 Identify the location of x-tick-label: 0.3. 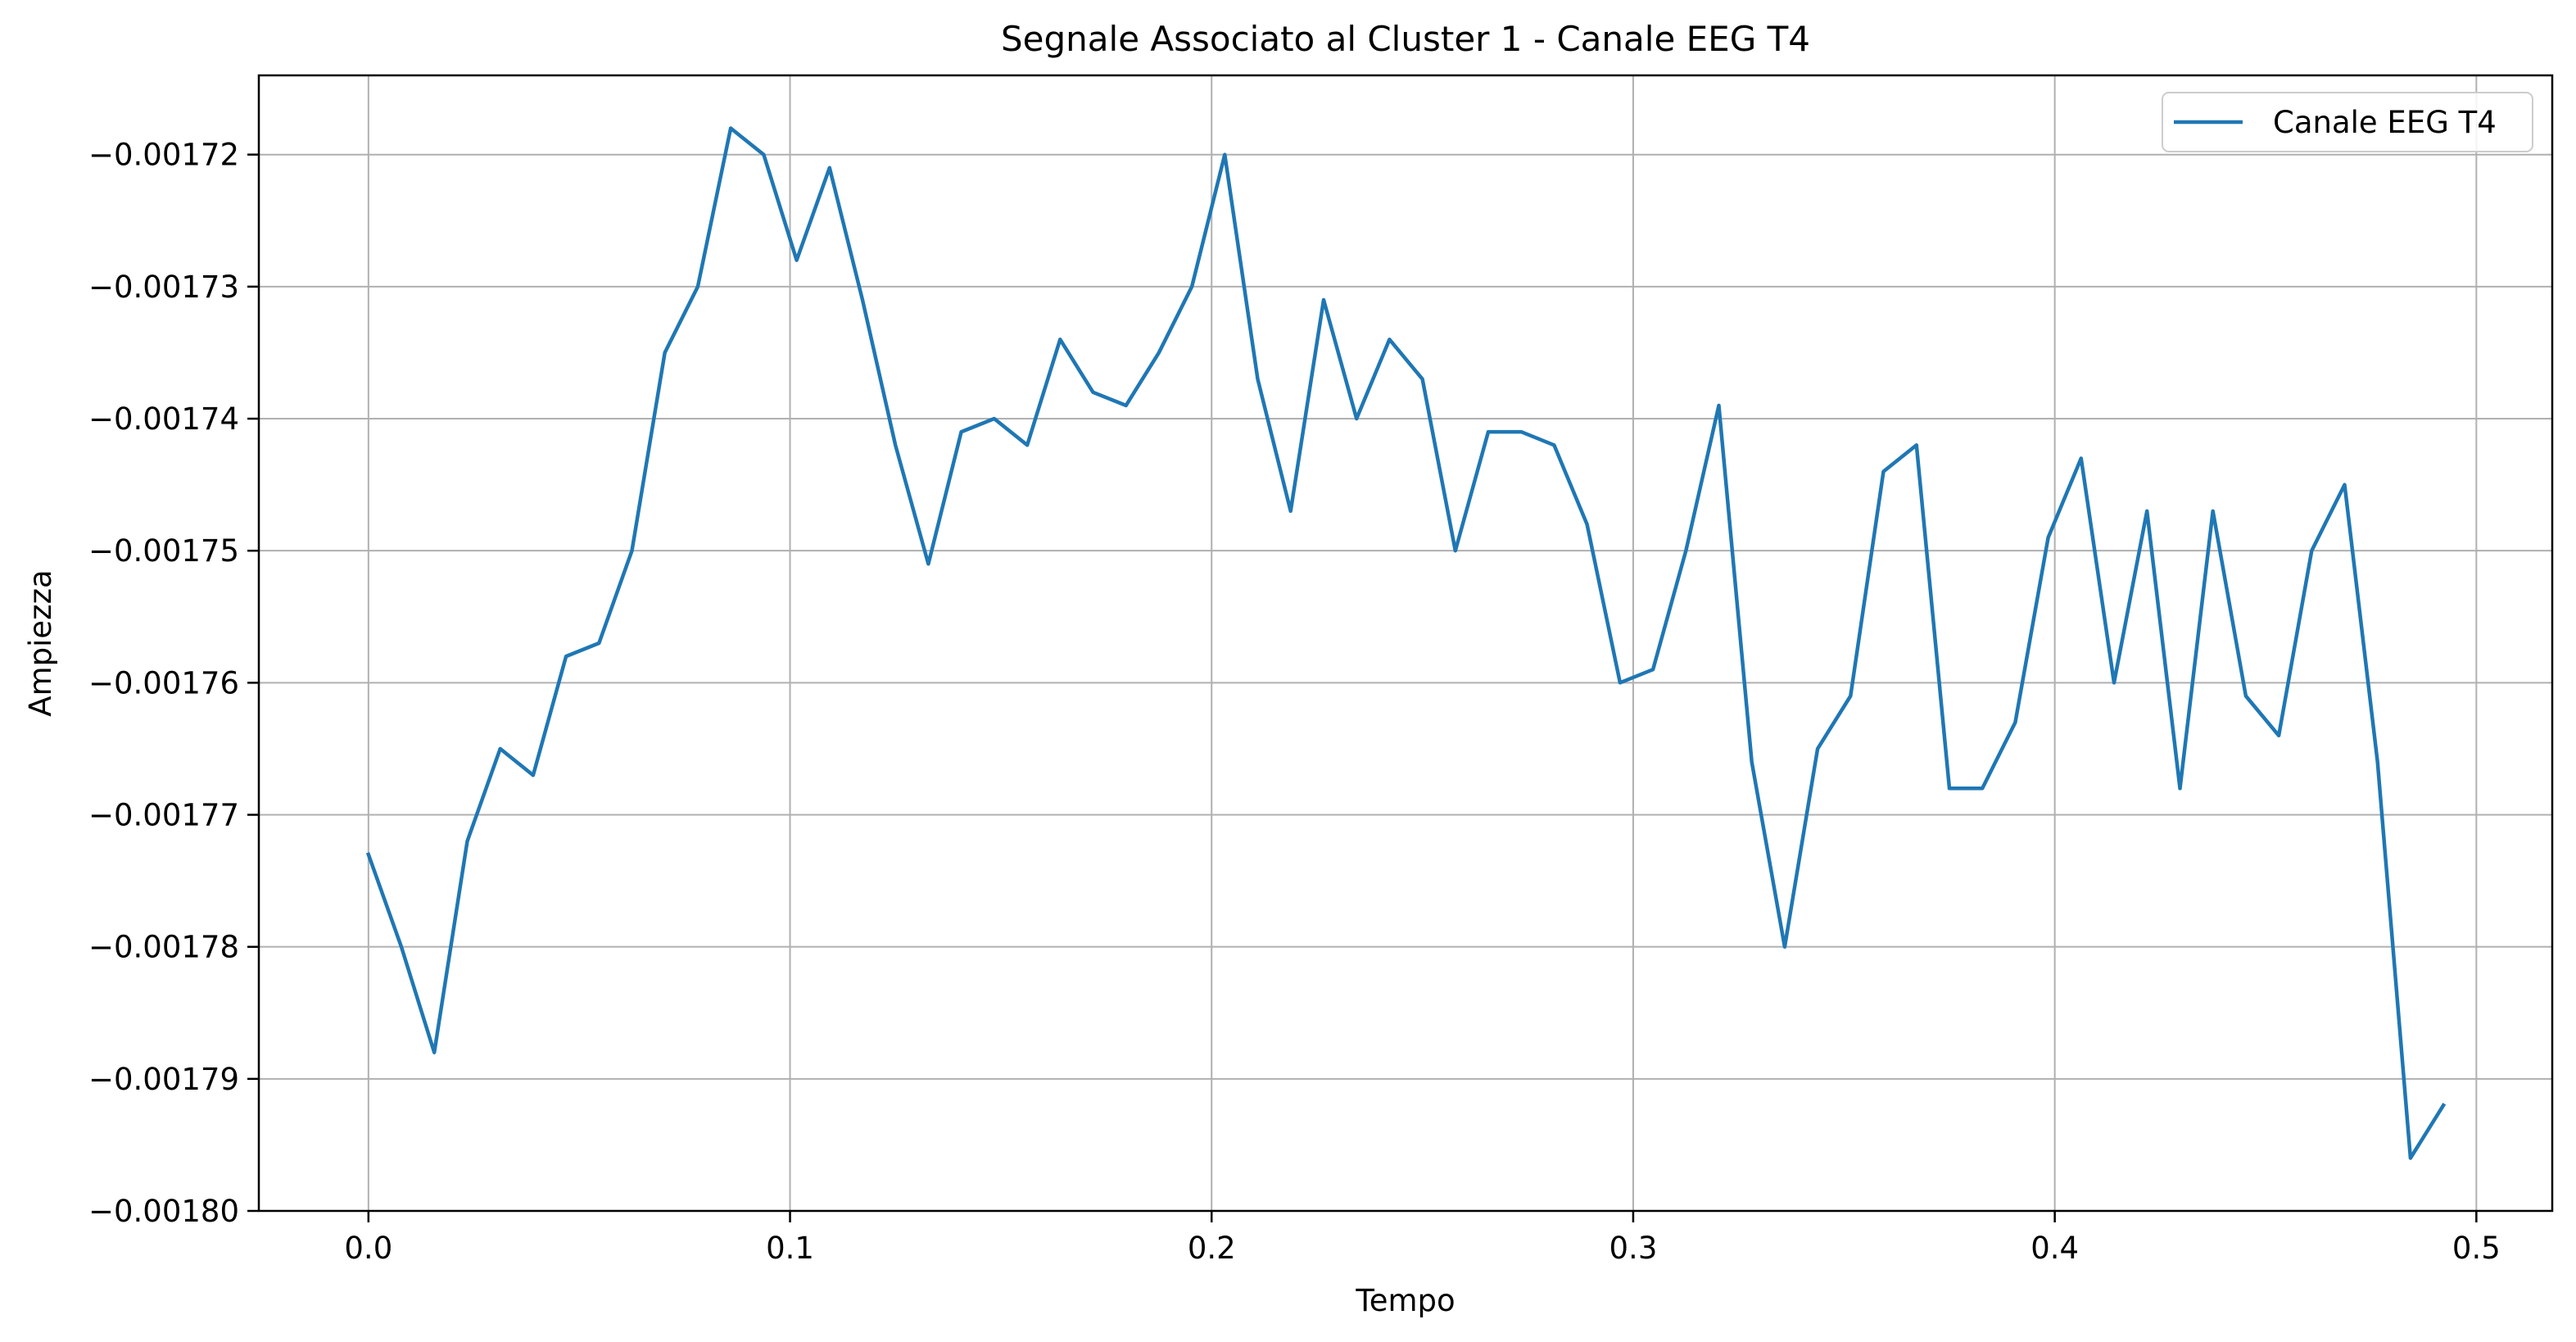
(1633, 1248).